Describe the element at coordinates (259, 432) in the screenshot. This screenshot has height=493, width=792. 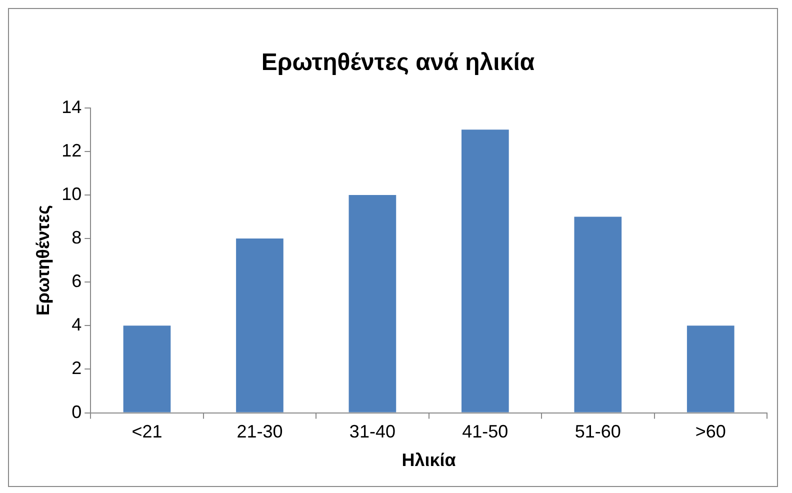
I see `x-tick-label: 21-30` at that location.